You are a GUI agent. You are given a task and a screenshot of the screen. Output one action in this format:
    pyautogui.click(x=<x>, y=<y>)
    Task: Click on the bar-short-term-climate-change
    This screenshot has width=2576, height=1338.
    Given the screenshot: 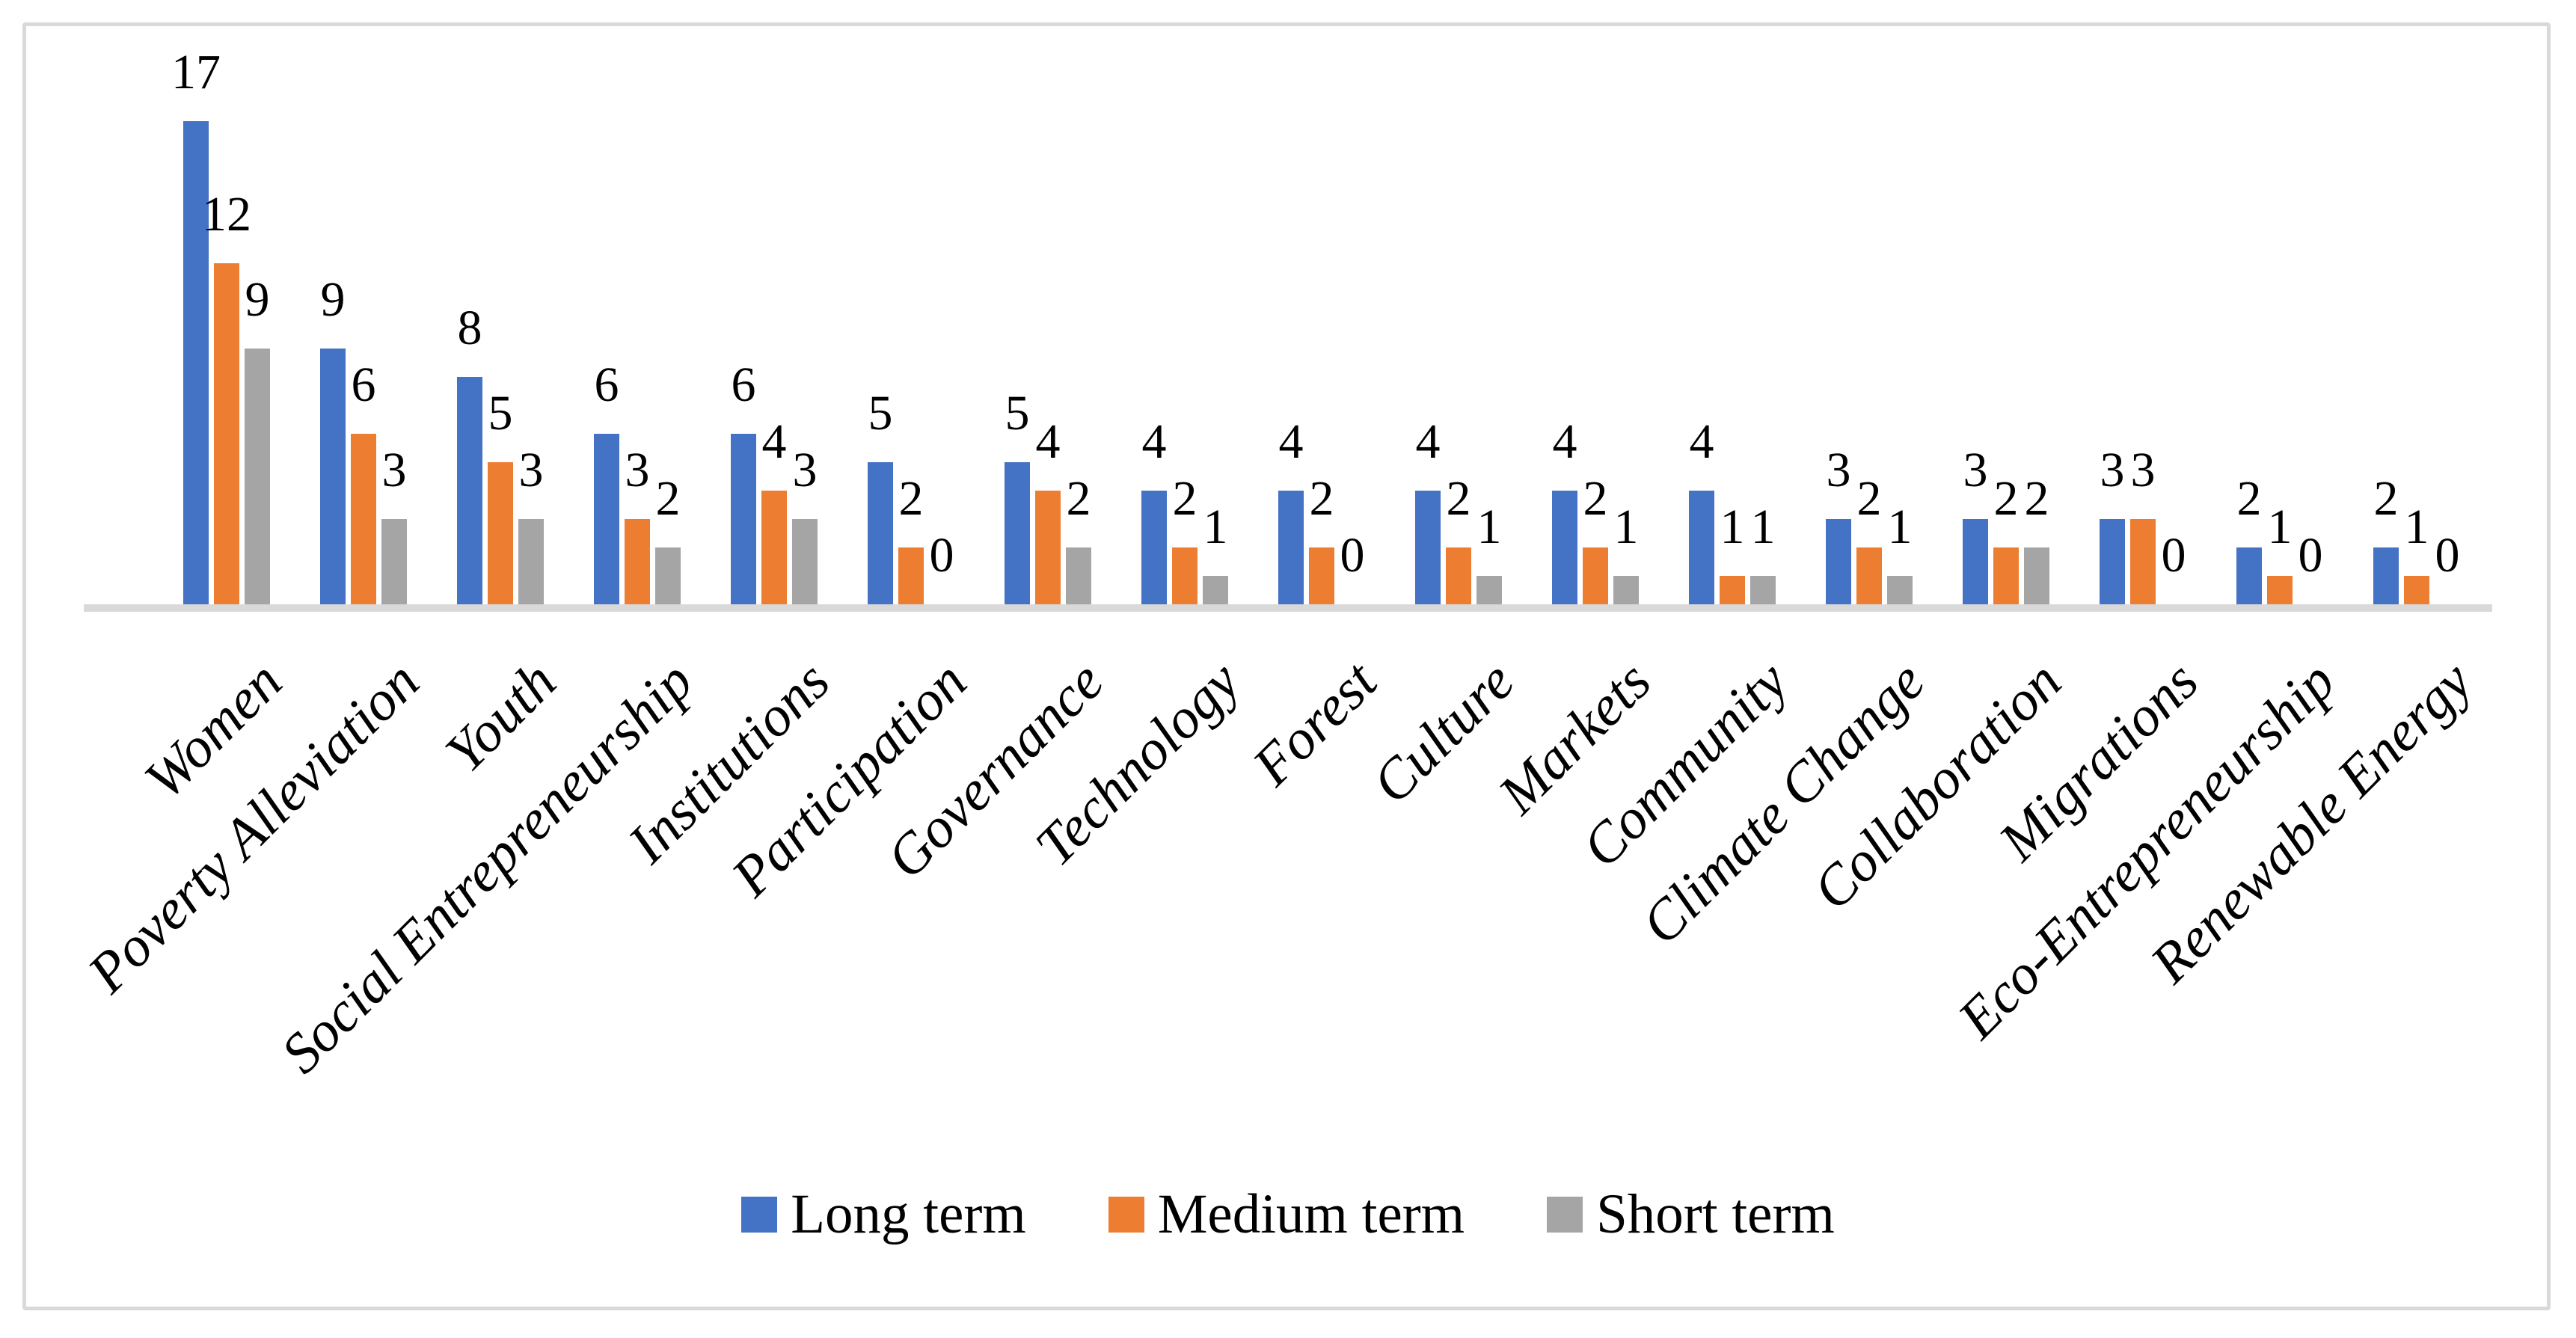 What is the action you would take?
    pyautogui.click(x=1900, y=590)
    